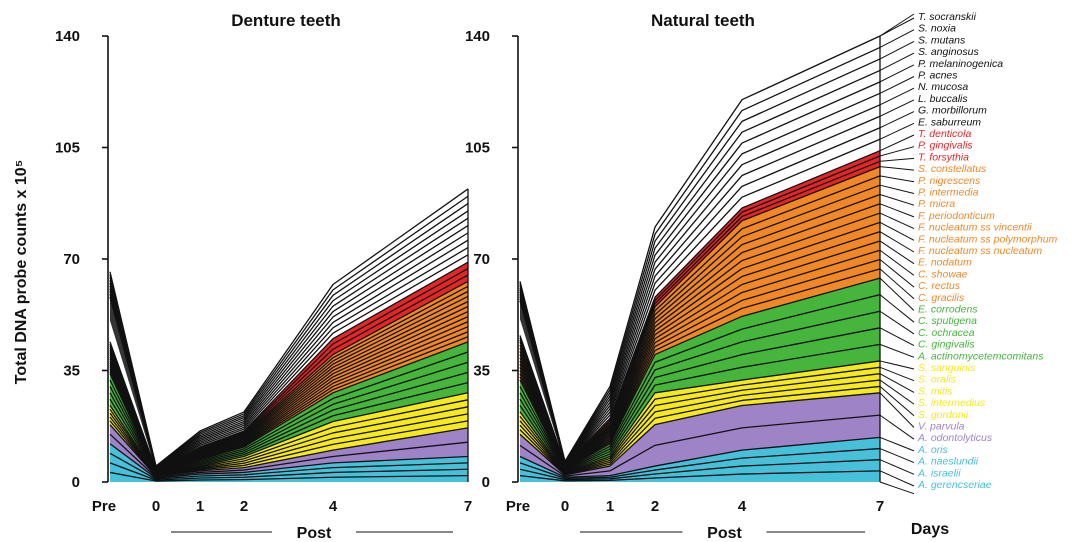  I want to click on legend-item: S. anginosus, so click(948, 52).